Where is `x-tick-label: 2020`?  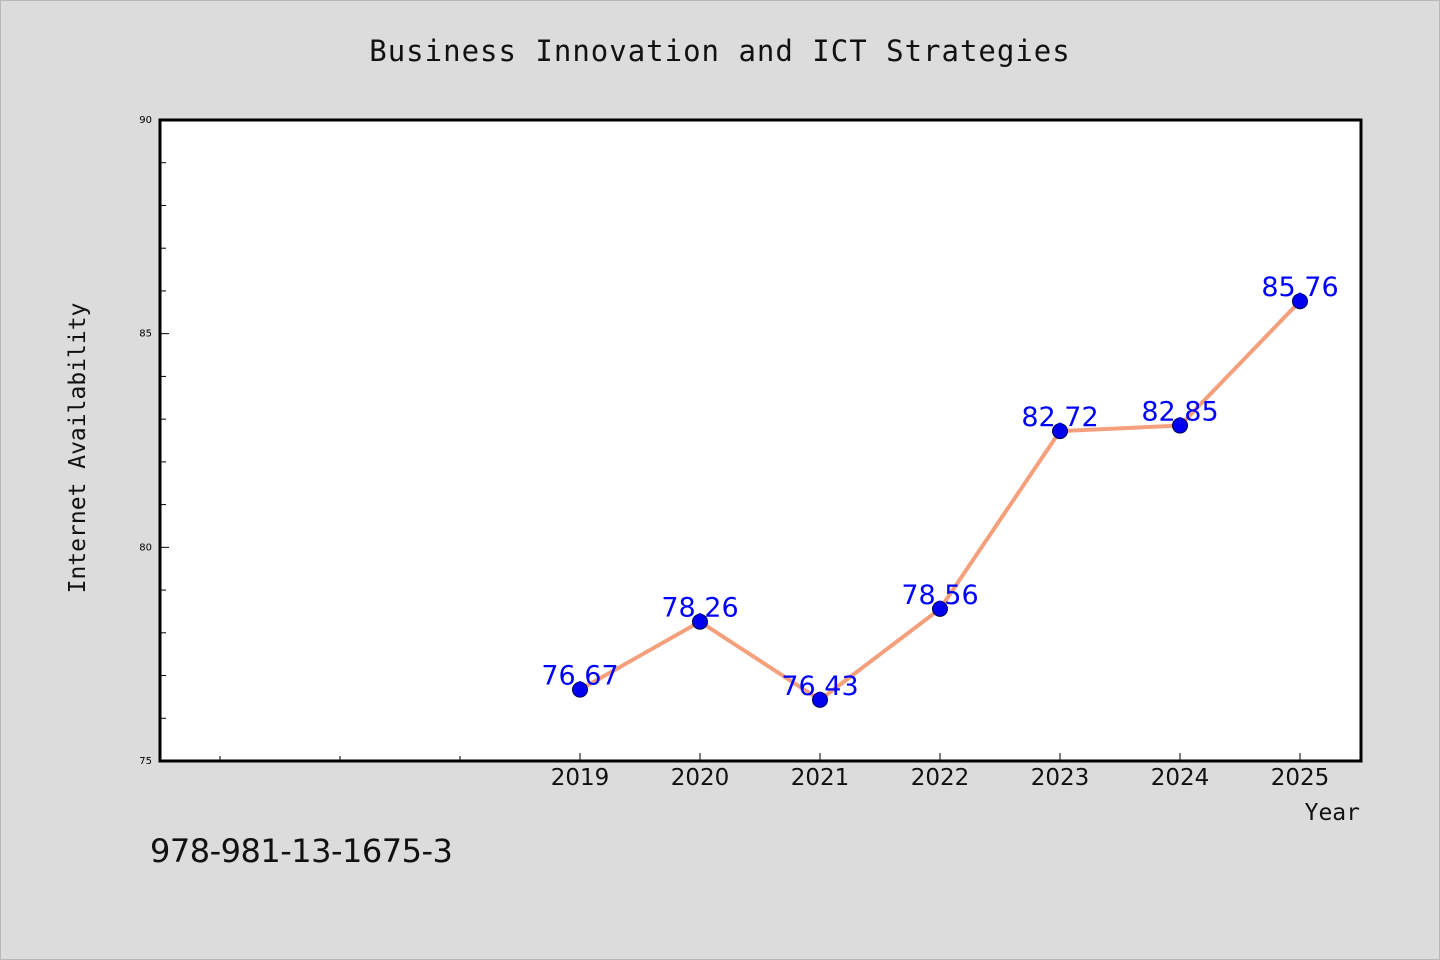
x-tick-label: 2020 is located at coordinates (700, 778).